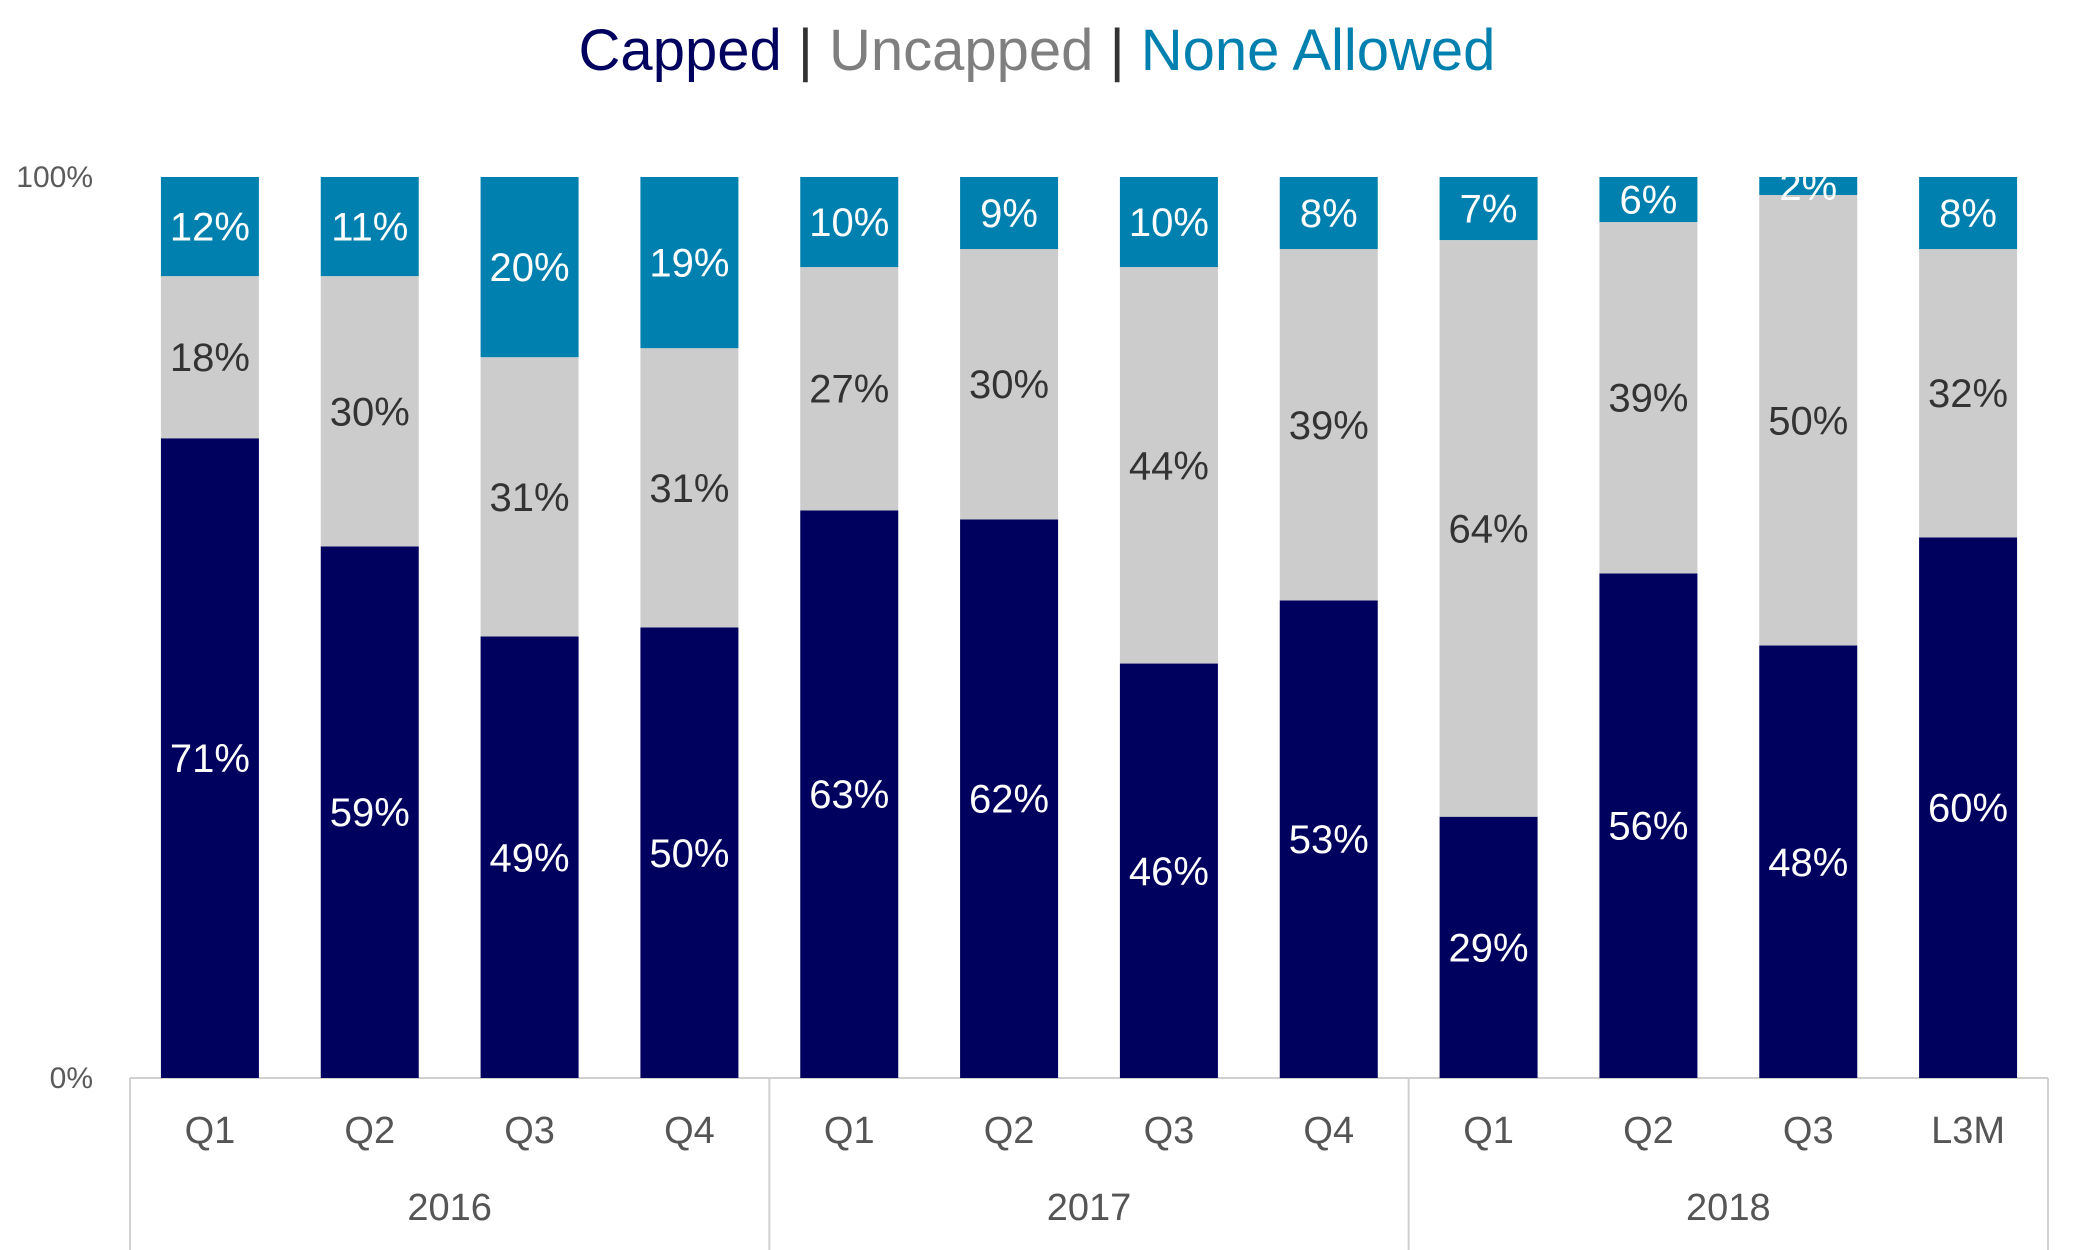 The height and width of the screenshot is (1250, 2075). I want to click on data-label-capped: 46%, so click(1169, 872).